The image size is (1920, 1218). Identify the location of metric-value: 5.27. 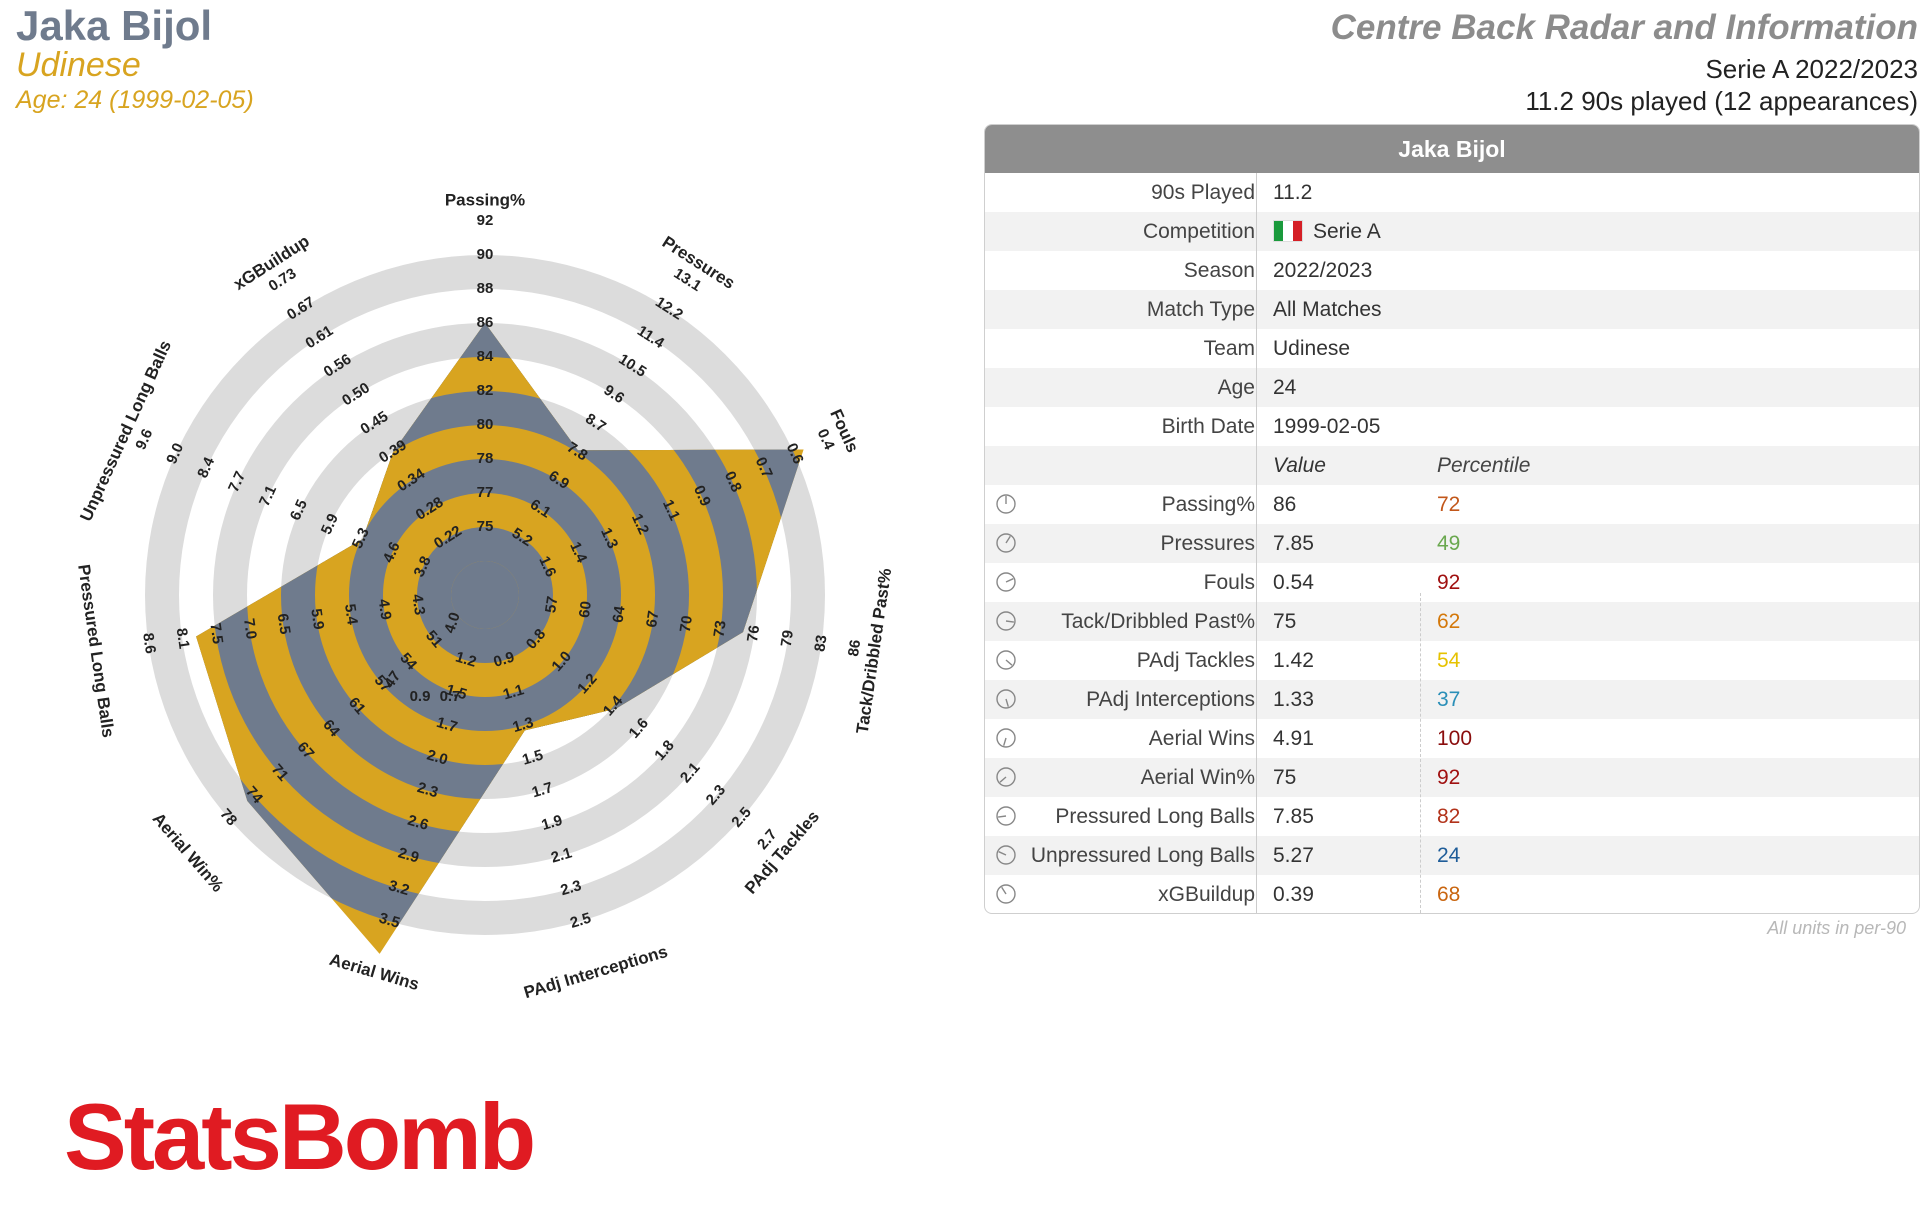
(1293, 855).